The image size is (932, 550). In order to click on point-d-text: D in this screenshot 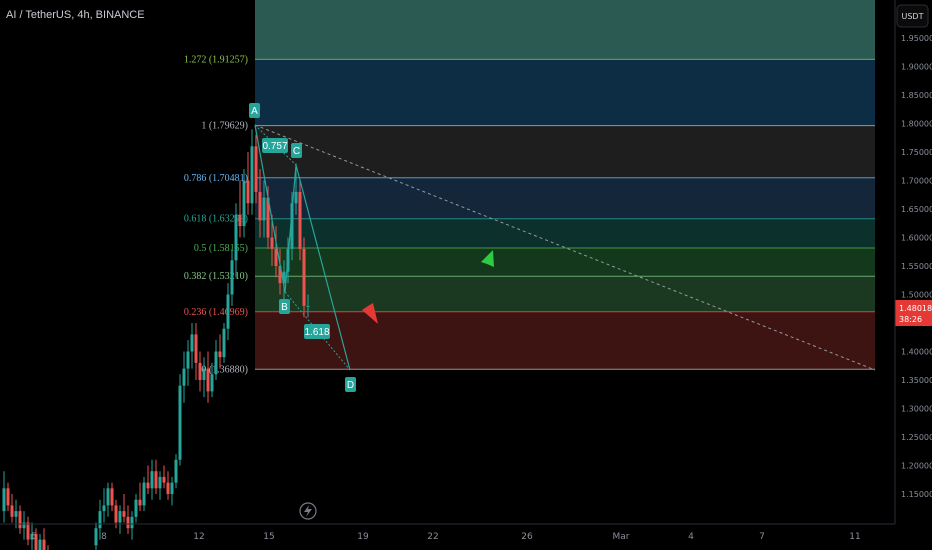, I will do `click(350, 385)`.